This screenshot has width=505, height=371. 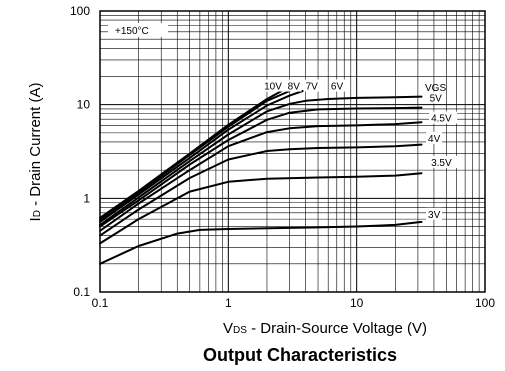 I want to click on curve-label-6V: 6V, so click(x=337, y=87).